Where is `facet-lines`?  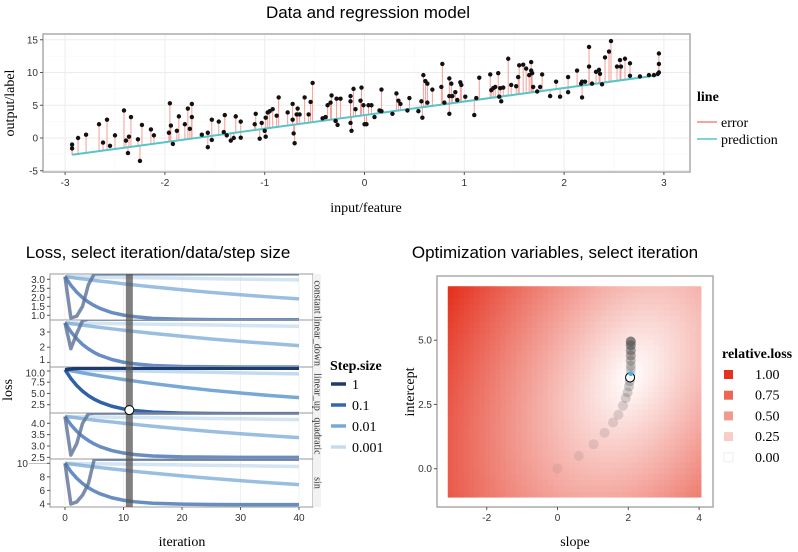
facet-lines is located at coordinates (181, 436).